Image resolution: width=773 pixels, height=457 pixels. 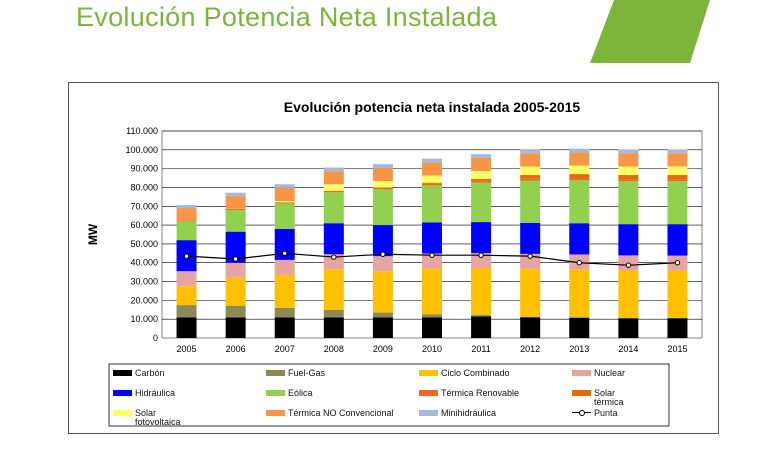 What do you see at coordinates (144, 169) in the screenshot?
I see `y-tick-label: 90.000` at bounding box center [144, 169].